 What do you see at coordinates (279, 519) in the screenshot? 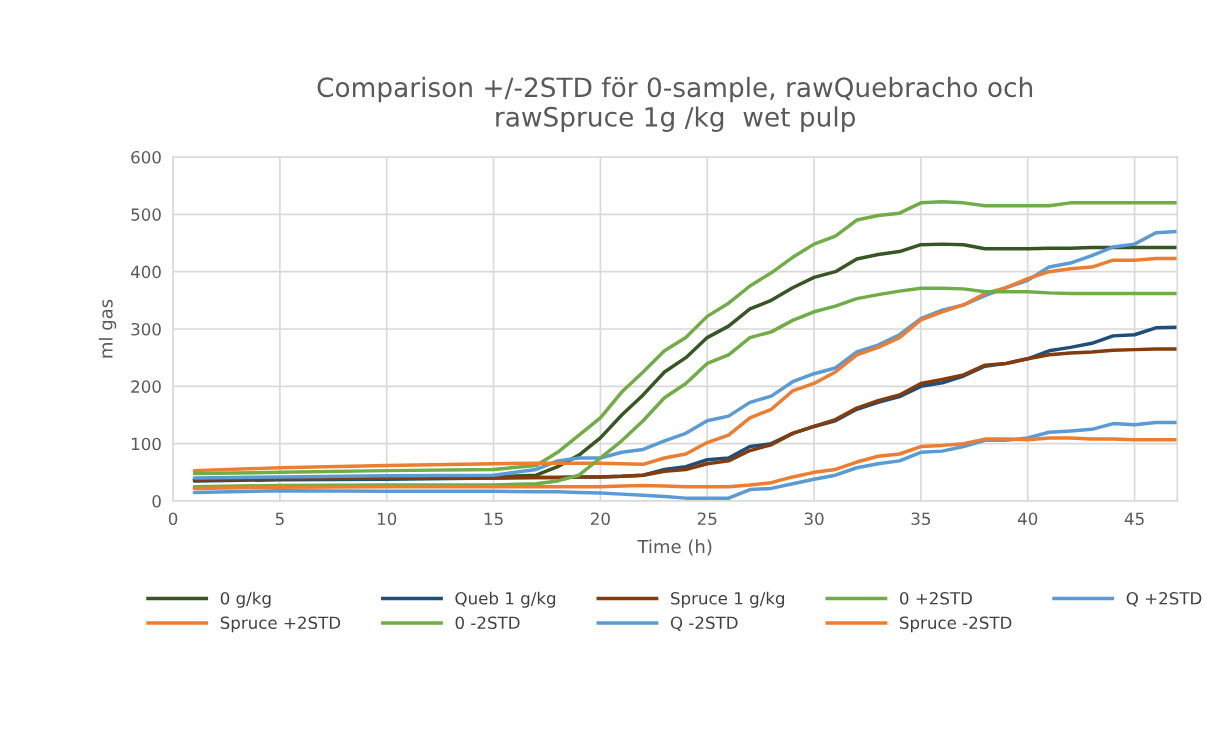
I see `x-tick-label: 5` at bounding box center [279, 519].